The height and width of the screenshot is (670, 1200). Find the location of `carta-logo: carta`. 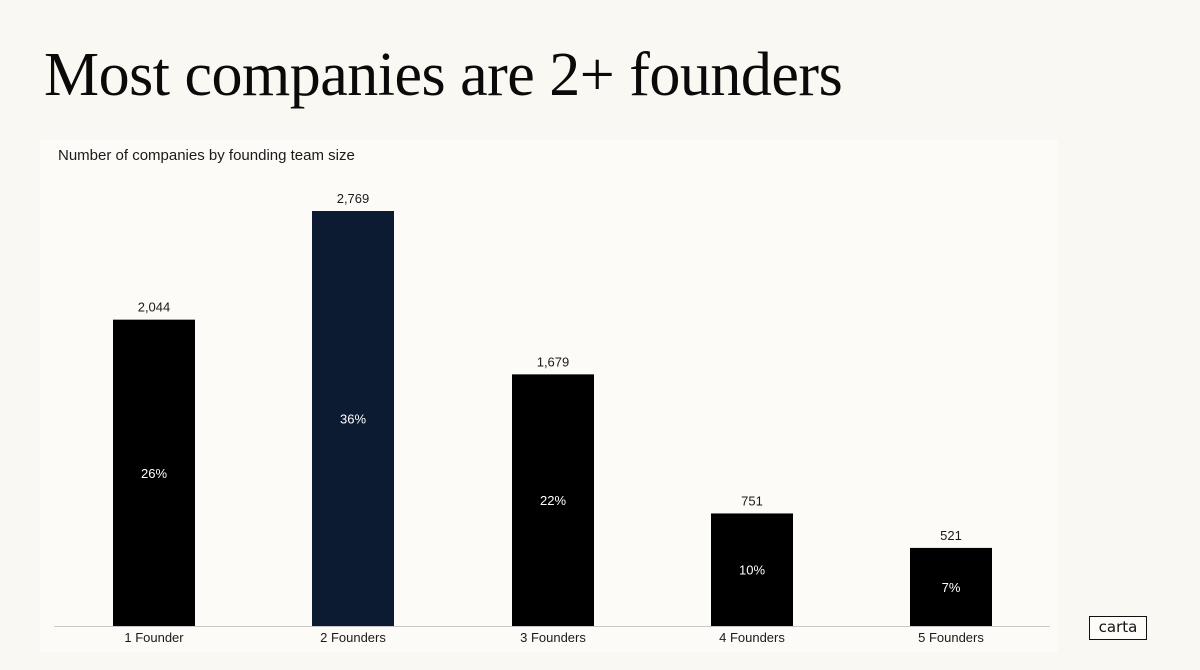

carta-logo: carta is located at coordinates (1118, 628).